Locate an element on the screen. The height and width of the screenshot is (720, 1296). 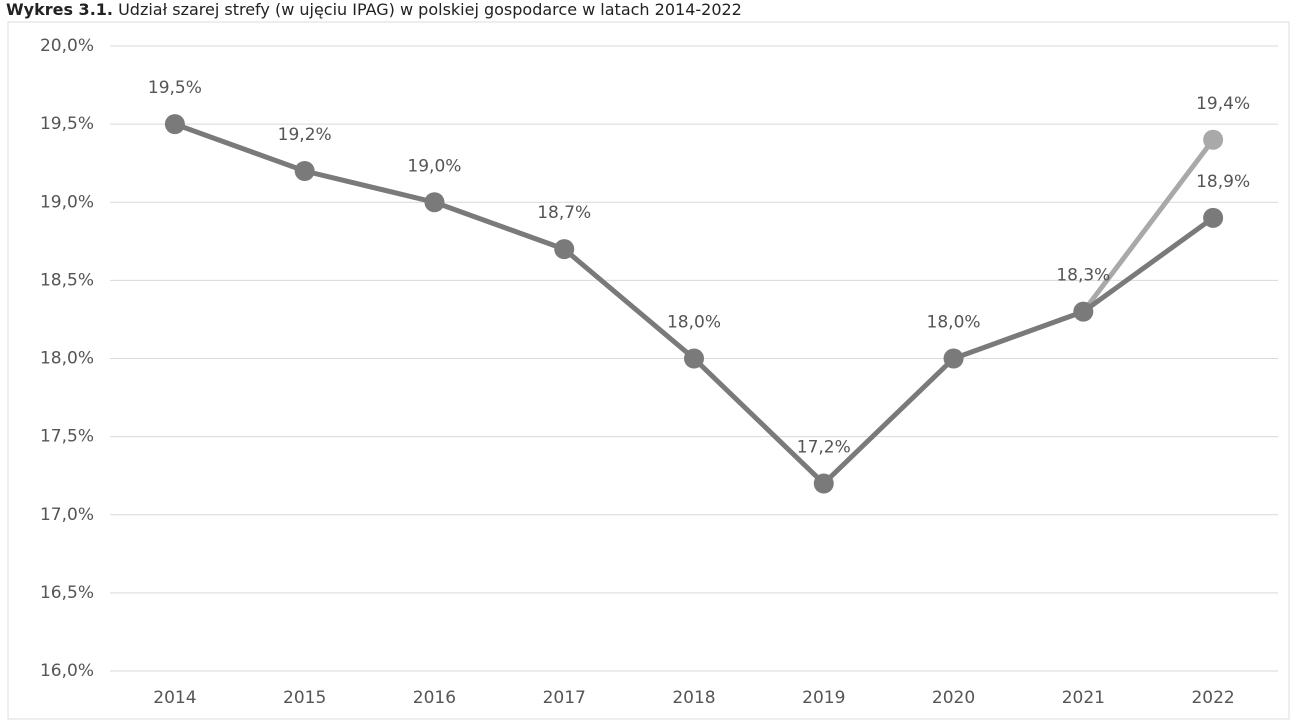
title-prefix: Wykres 3.1. is located at coordinates (59, 9).